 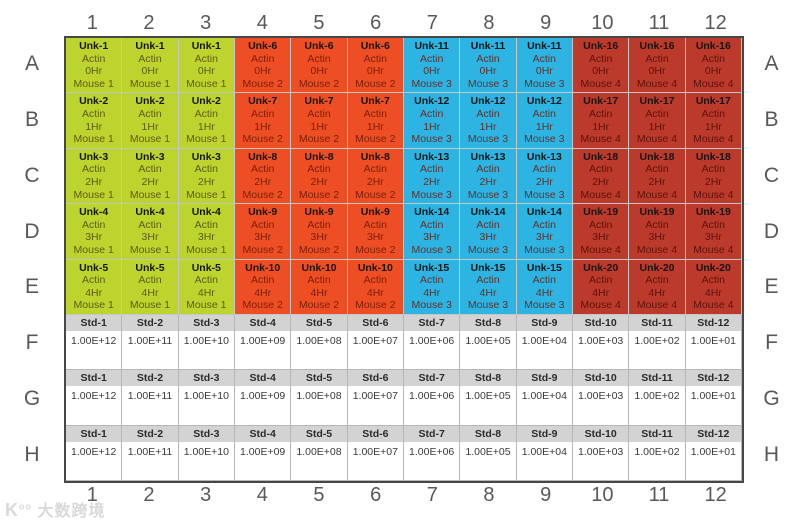 I want to click on well-B4: Unk-7 Actin 1Hr Mouse 2, so click(x=263, y=121).